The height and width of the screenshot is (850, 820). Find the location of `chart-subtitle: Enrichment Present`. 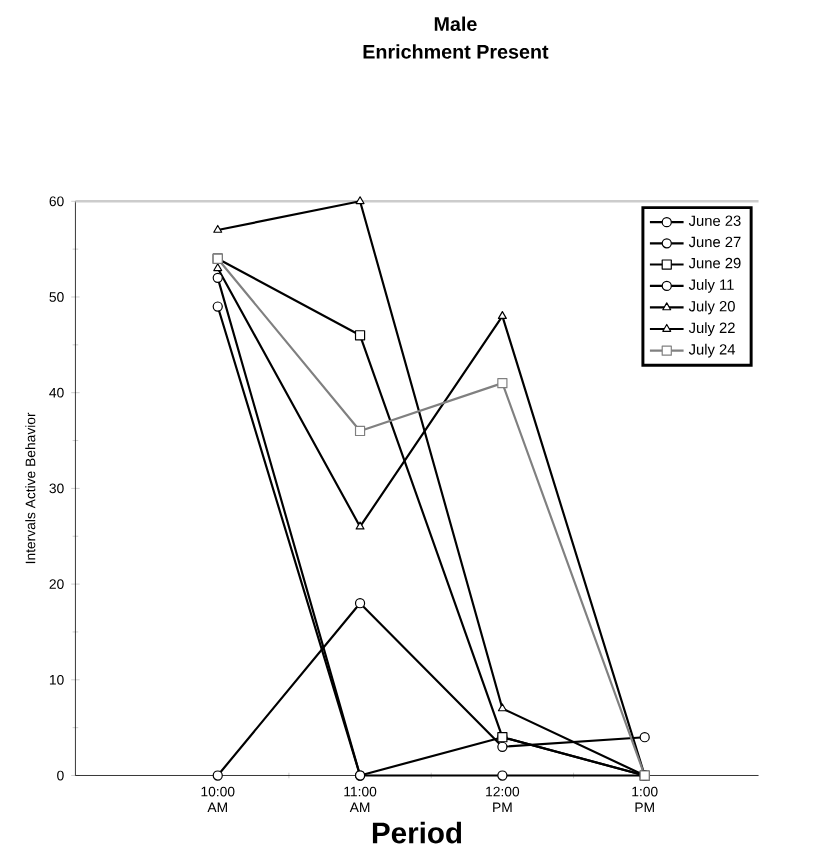

chart-subtitle: Enrichment Present is located at coordinates (456, 51).